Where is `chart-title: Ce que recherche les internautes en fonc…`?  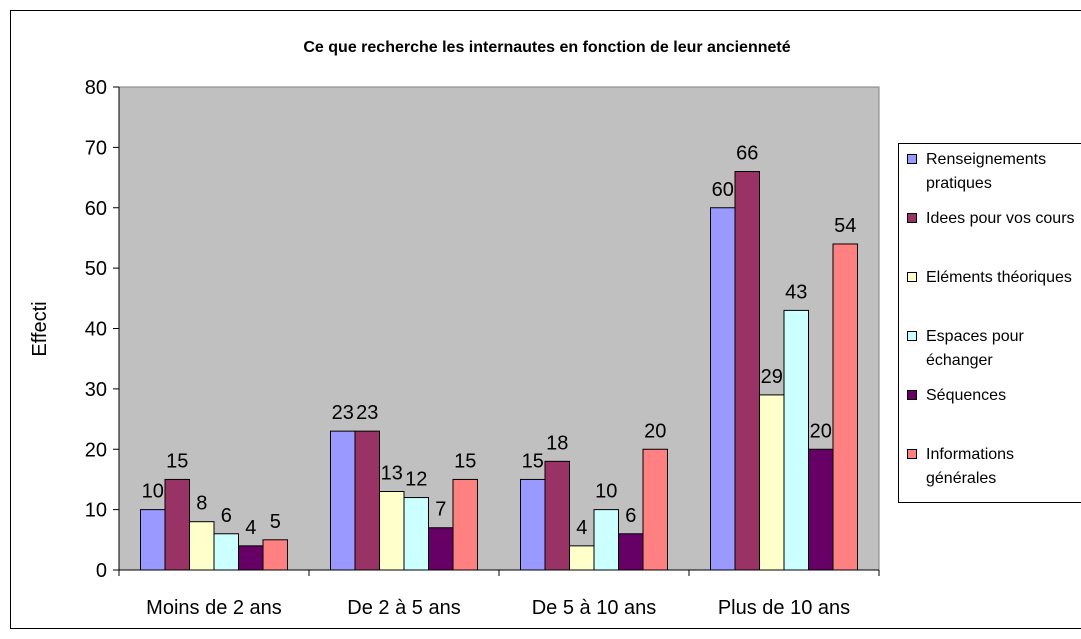 chart-title: Ce que recherche les internautes en fonc… is located at coordinates (546, 47).